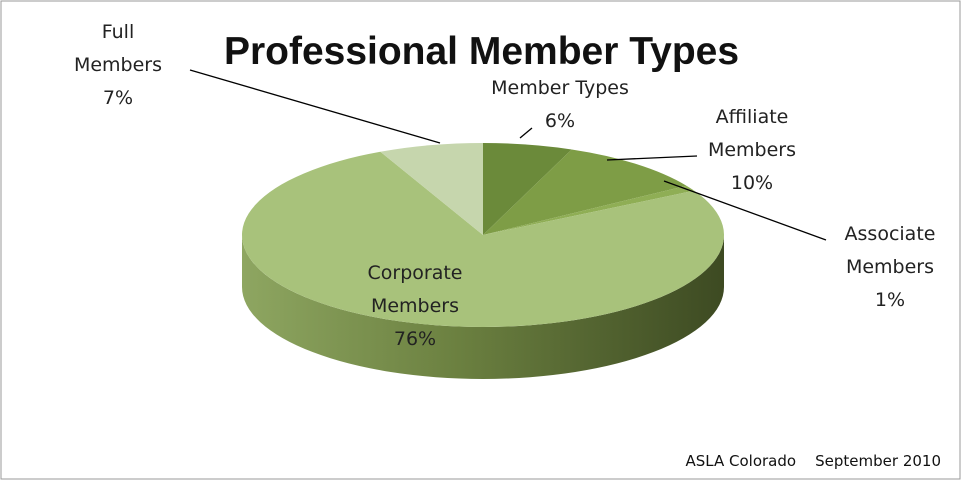 The image size is (963, 482). What do you see at coordinates (890, 250) in the screenshot?
I see `category: Associate Members` at bounding box center [890, 250].